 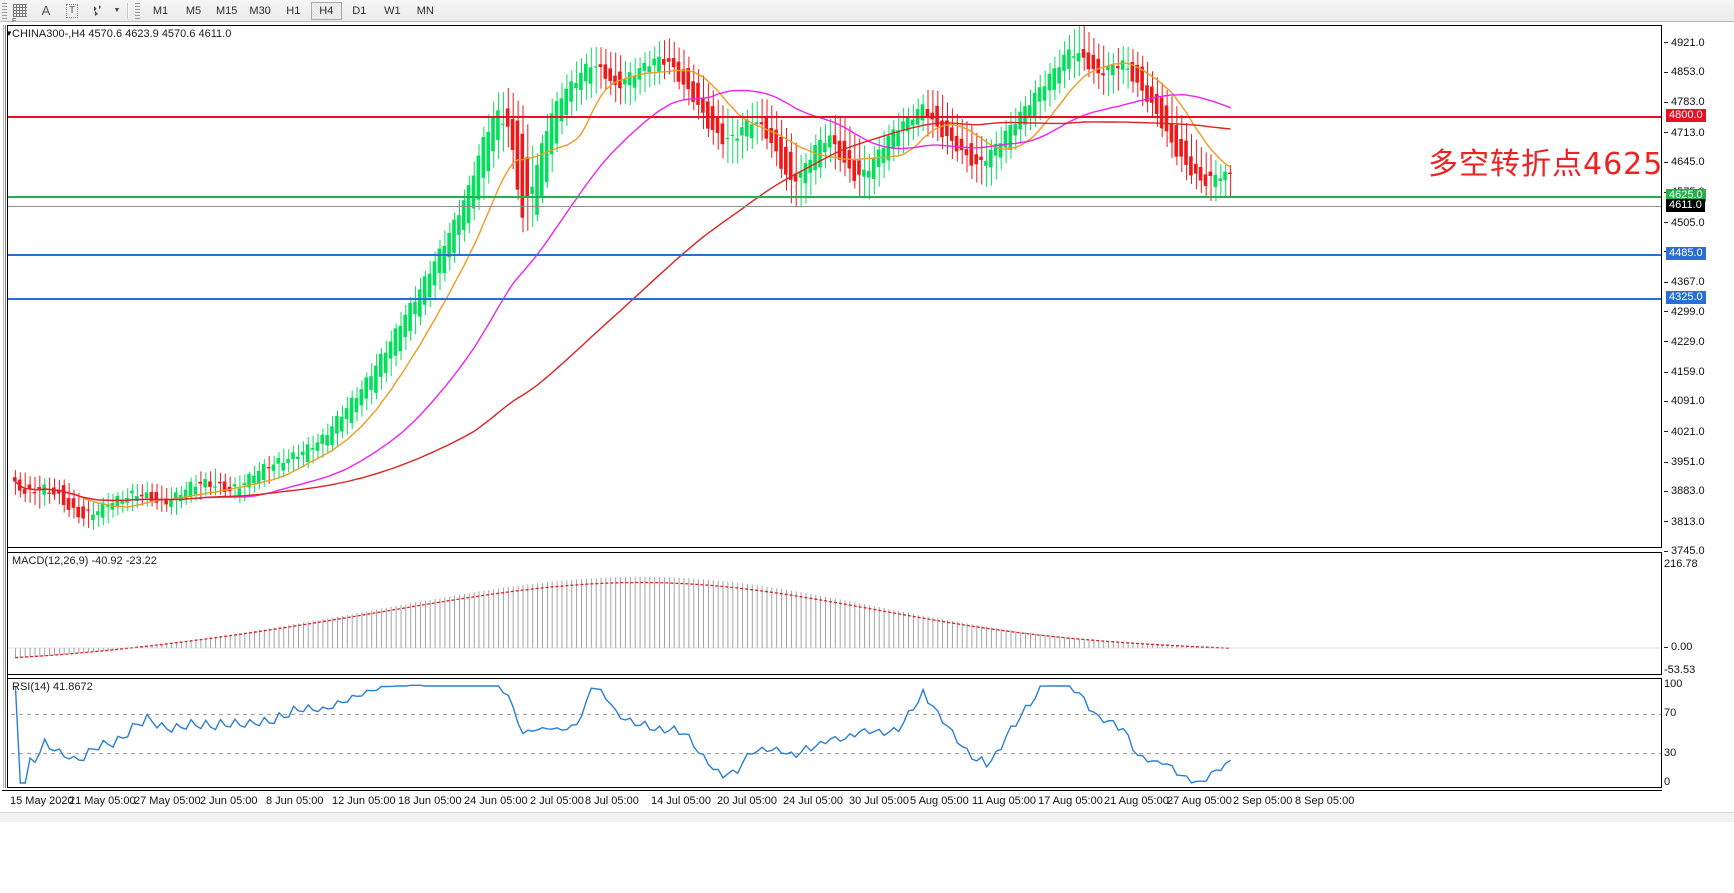 What do you see at coordinates (1686, 297) in the screenshot?
I see `support2-badge: 4325.0` at bounding box center [1686, 297].